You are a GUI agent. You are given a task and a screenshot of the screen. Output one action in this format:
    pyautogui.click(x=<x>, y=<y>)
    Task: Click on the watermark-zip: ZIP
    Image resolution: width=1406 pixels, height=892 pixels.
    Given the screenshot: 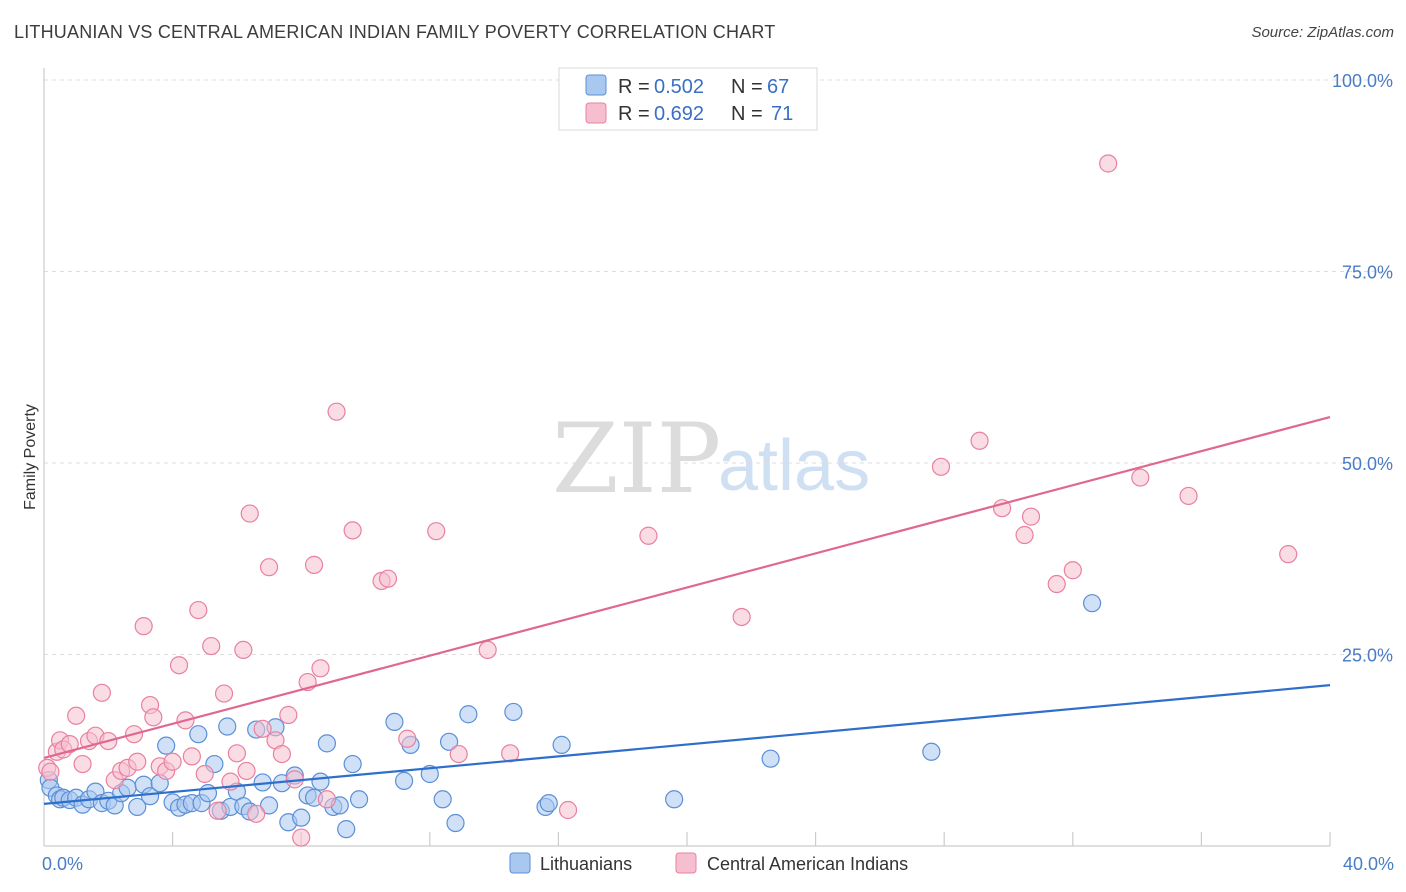 What is the action you would take?
    pyautogui.click(x=636, y=459)
    